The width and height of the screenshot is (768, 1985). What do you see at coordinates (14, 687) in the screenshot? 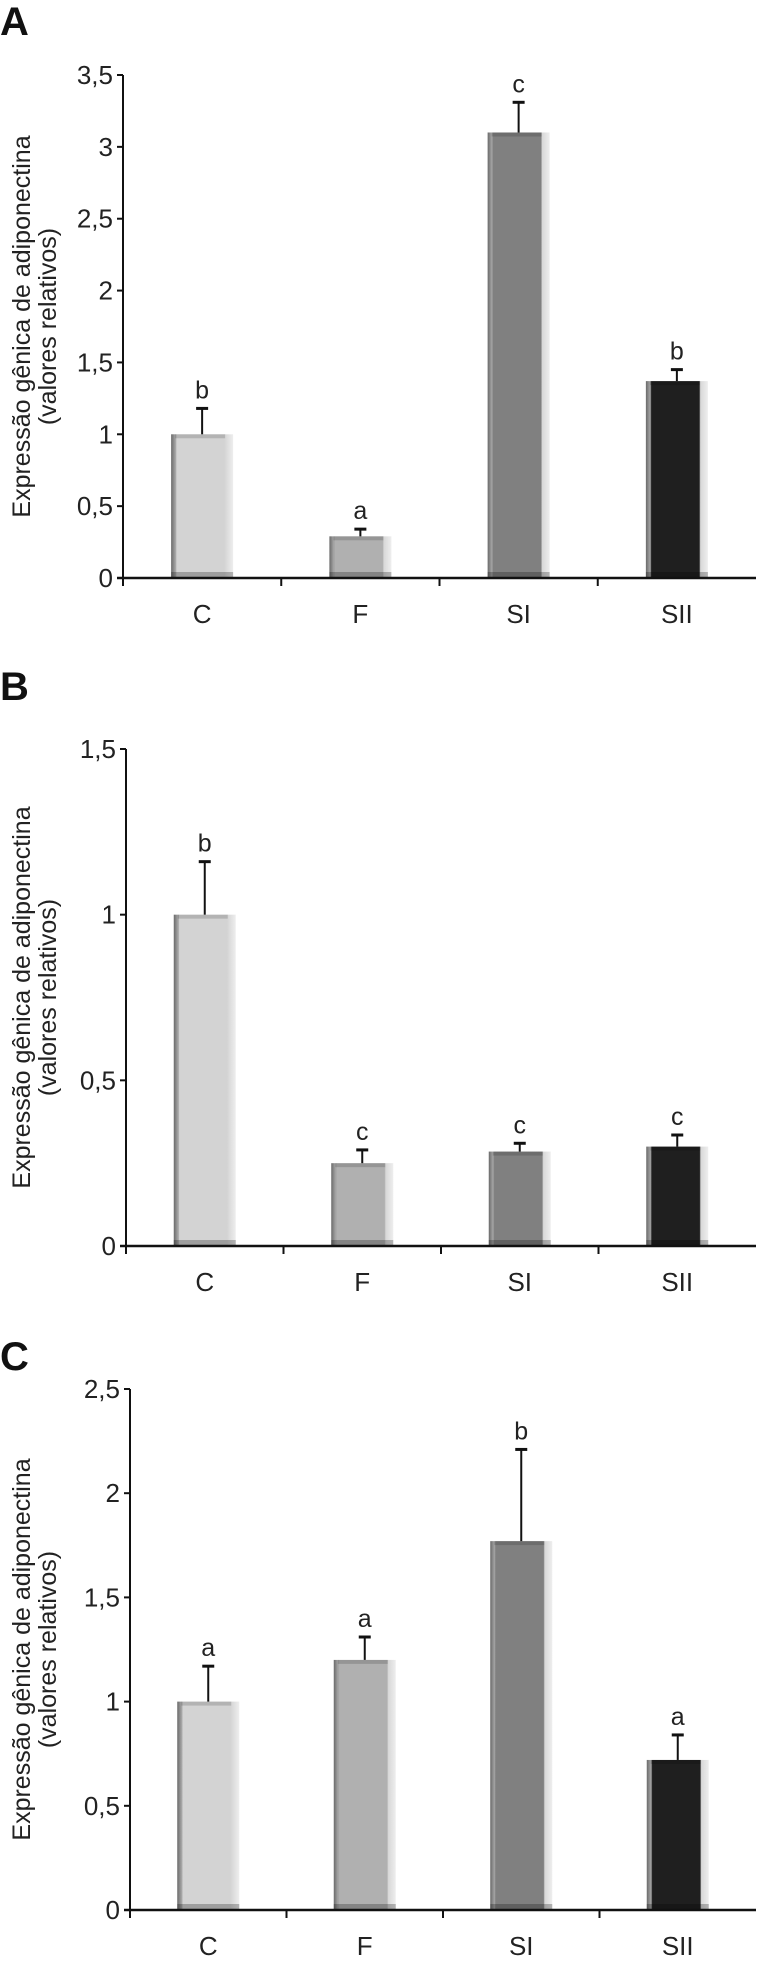
I see `panel-label: B` at bounding box center [14, 687].